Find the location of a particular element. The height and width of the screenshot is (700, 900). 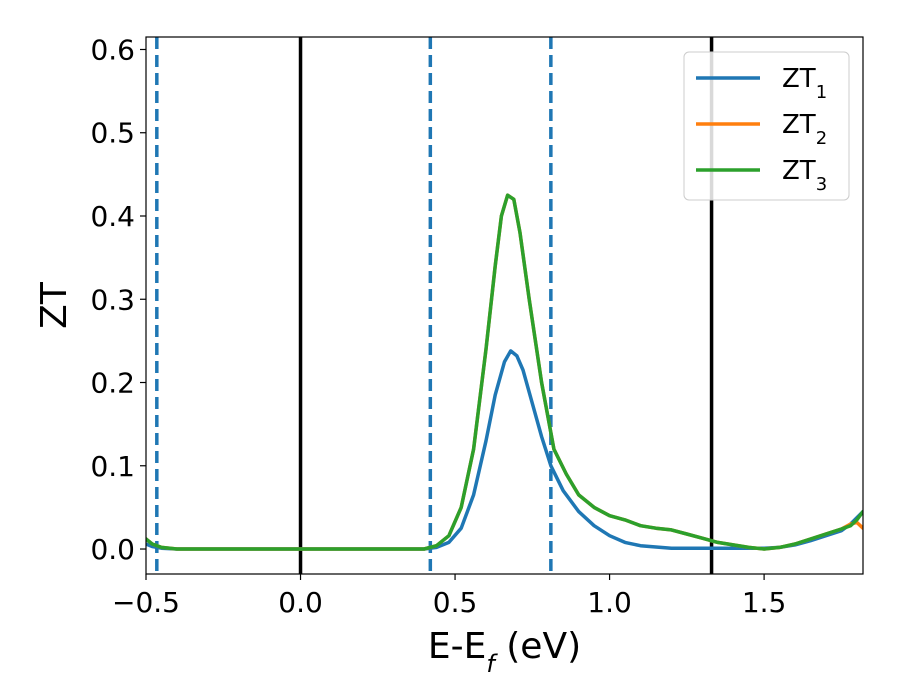

y-tick-label: 0.4 is located at coordinates (112, 216).